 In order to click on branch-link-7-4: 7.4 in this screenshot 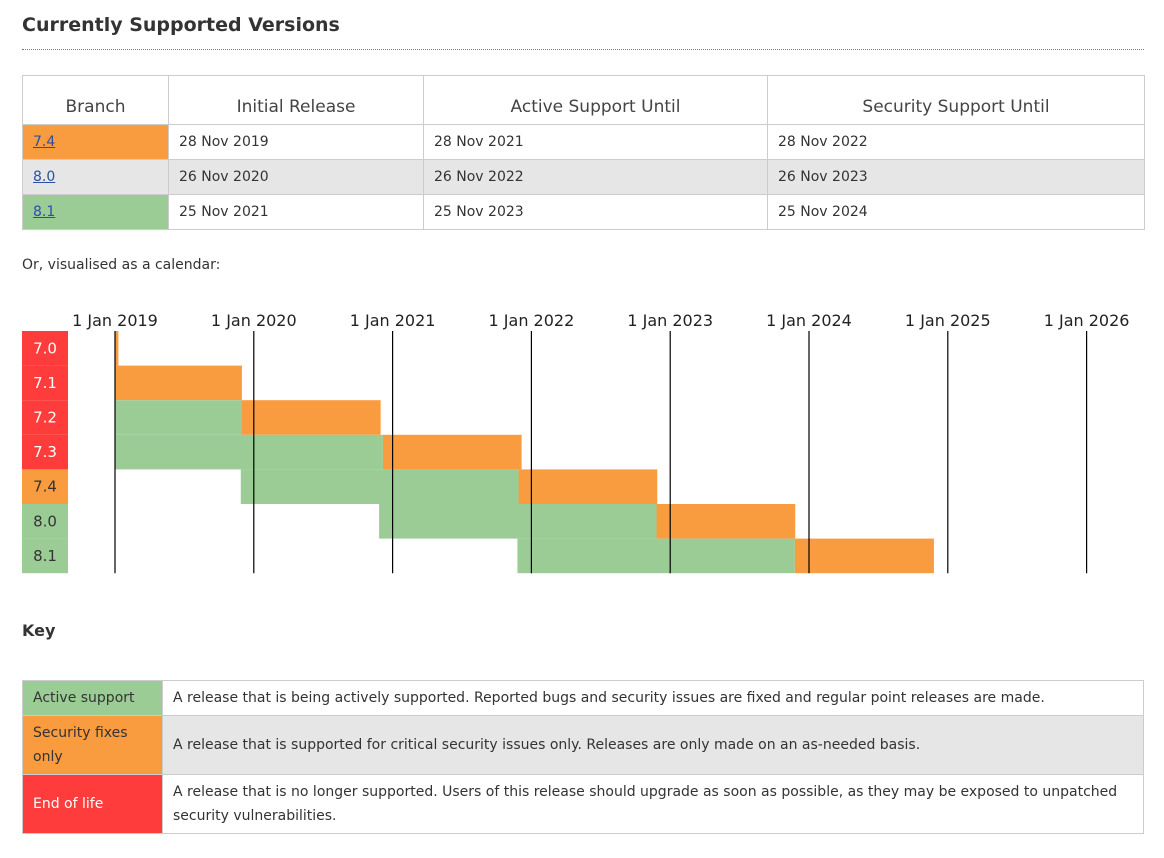, I will do `click(44, 142)`.